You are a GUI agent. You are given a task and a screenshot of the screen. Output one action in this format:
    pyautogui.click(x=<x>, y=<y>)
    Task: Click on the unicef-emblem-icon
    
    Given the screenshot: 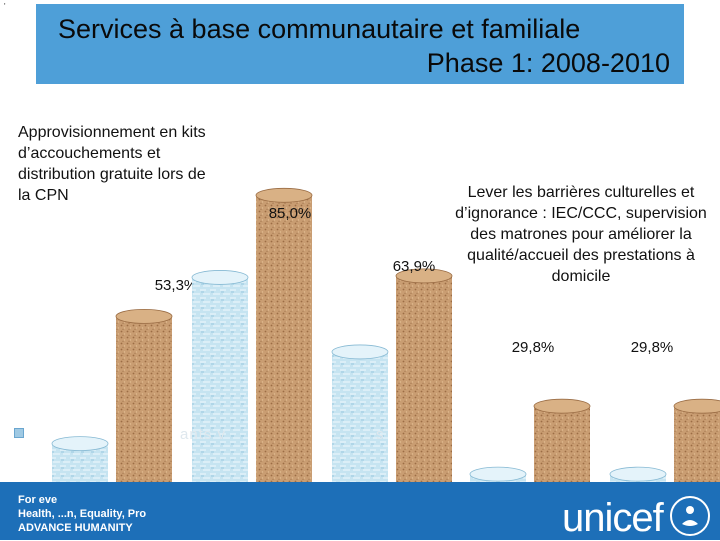 What is the action you would take?
    pyautogui.click(x=690, y=516)
    